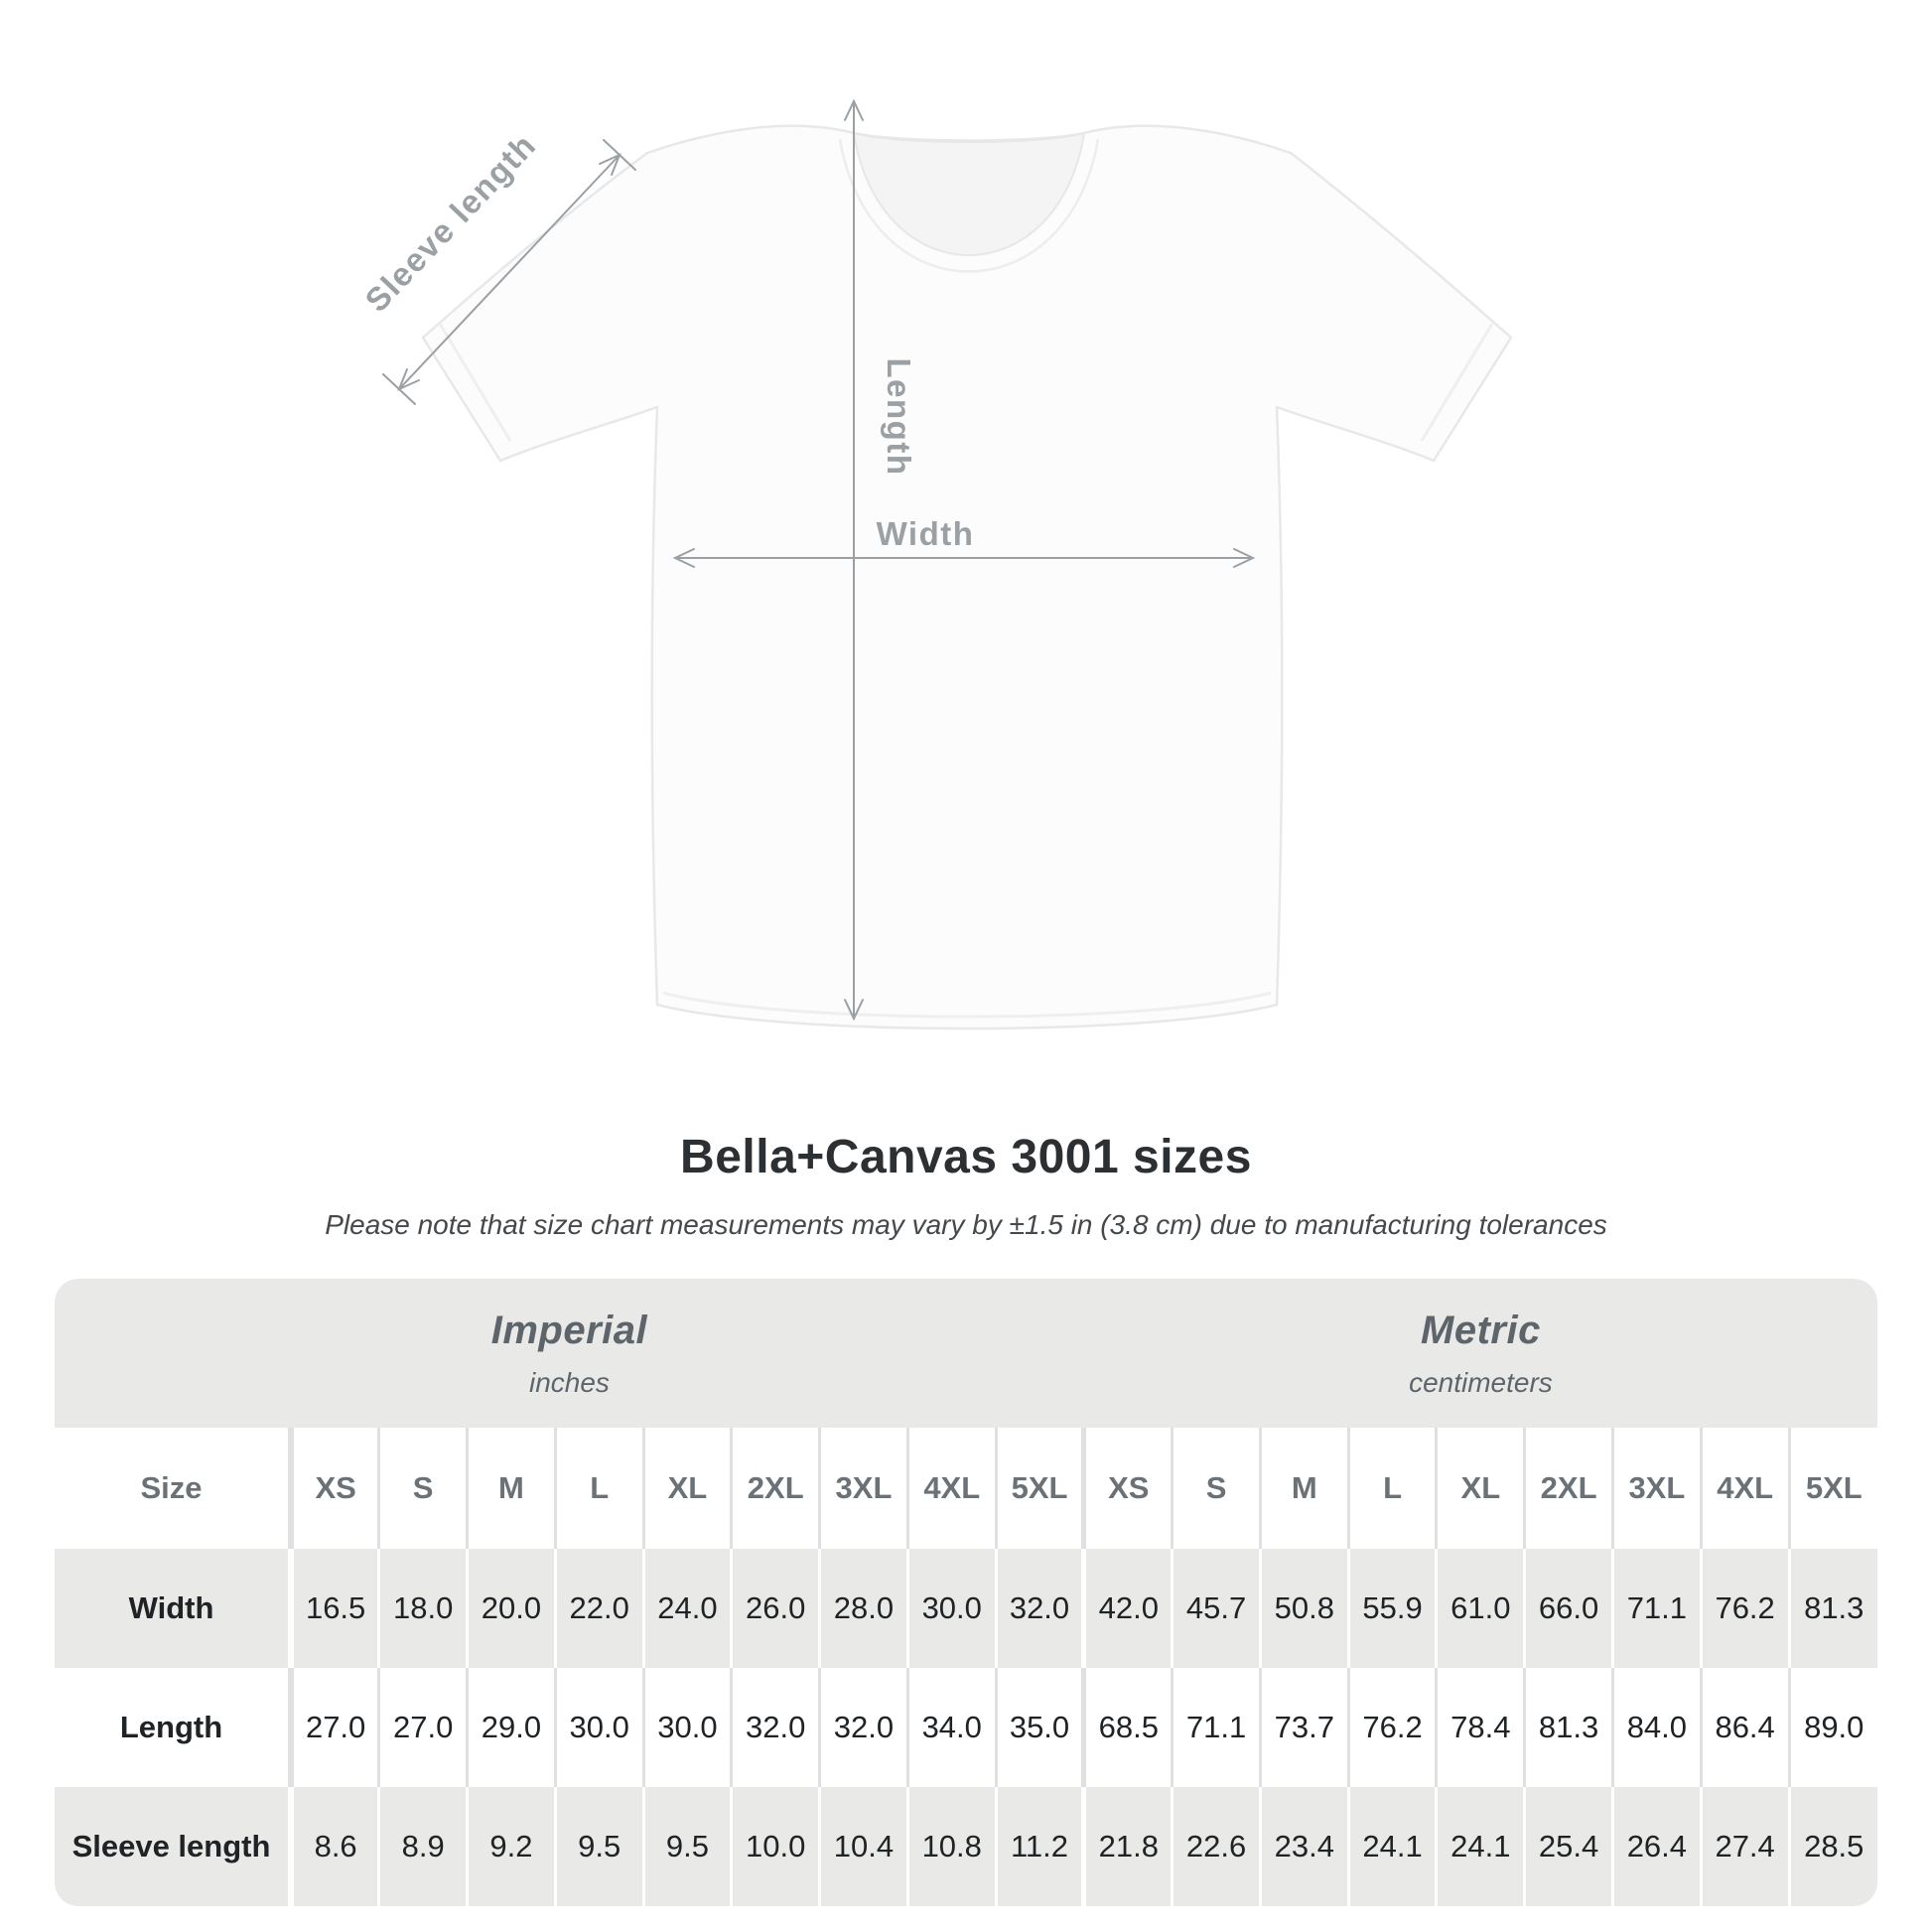 The image size is (1932, 1932). What do you see at coordinates (926, 533) in the screenshot?
I see `width-label: Width` at bounding box center [926, 533].